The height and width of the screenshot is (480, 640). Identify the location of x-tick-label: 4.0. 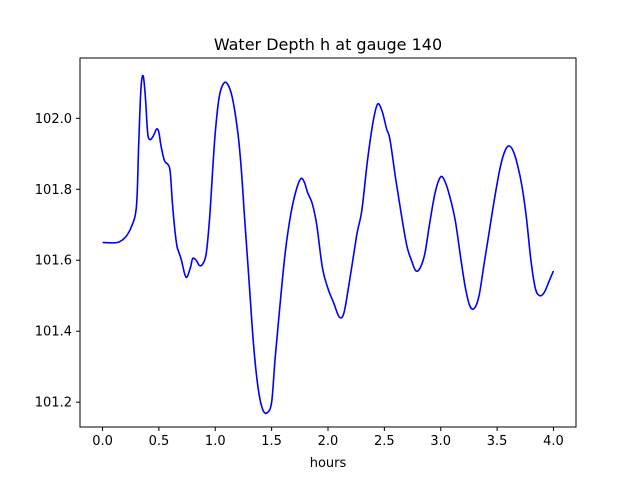
(553, 441).